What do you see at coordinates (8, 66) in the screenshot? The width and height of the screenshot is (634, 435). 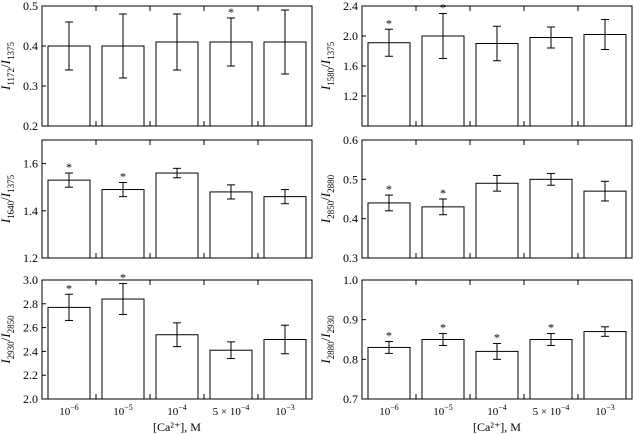 I see `y-axis-label: I1172/I1375` at bounding box center [8, 66].